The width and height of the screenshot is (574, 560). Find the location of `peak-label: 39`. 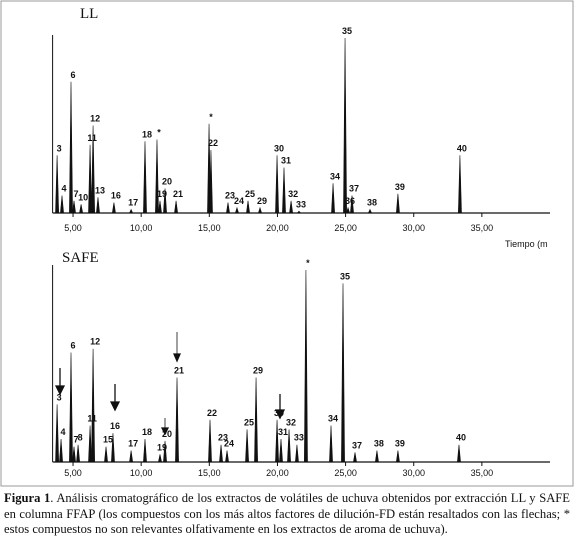

peak-label: 39 is located at coordinates (400, 187).